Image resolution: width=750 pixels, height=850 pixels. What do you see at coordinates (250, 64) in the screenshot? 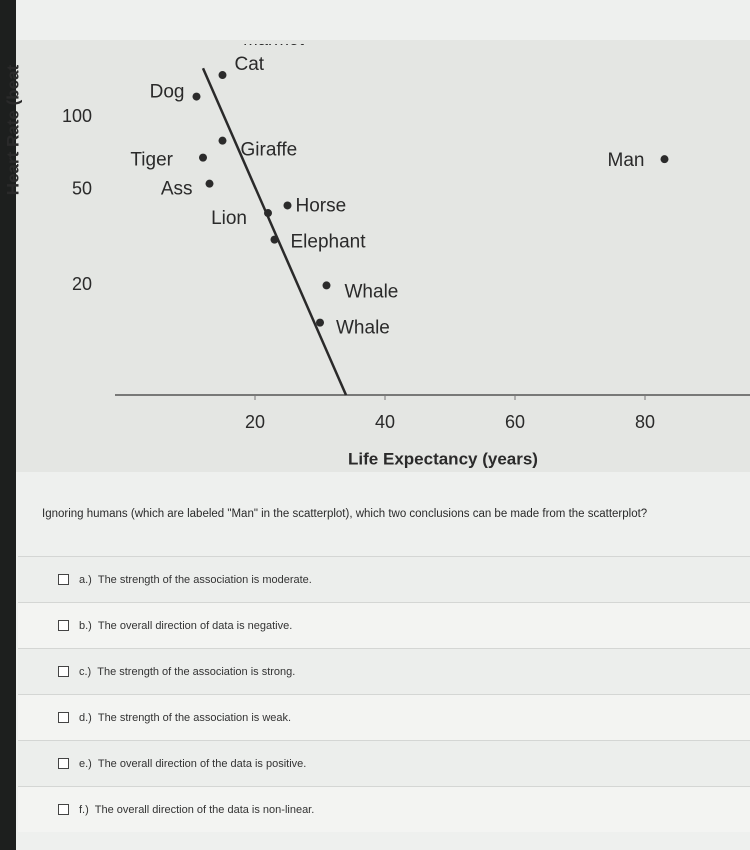
I see `point-label: Cat` at bounding box center [250, 64].